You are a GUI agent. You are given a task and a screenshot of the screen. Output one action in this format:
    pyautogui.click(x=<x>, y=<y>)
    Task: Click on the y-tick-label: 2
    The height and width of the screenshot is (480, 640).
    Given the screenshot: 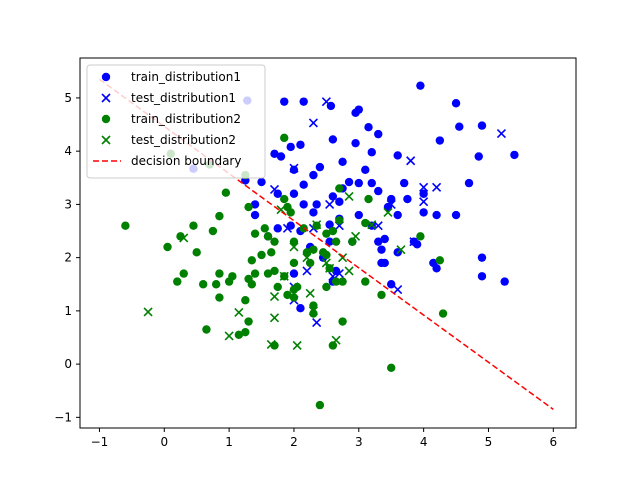 What is the action you would take?
    pyautogui.click(x=68, y=258)
    